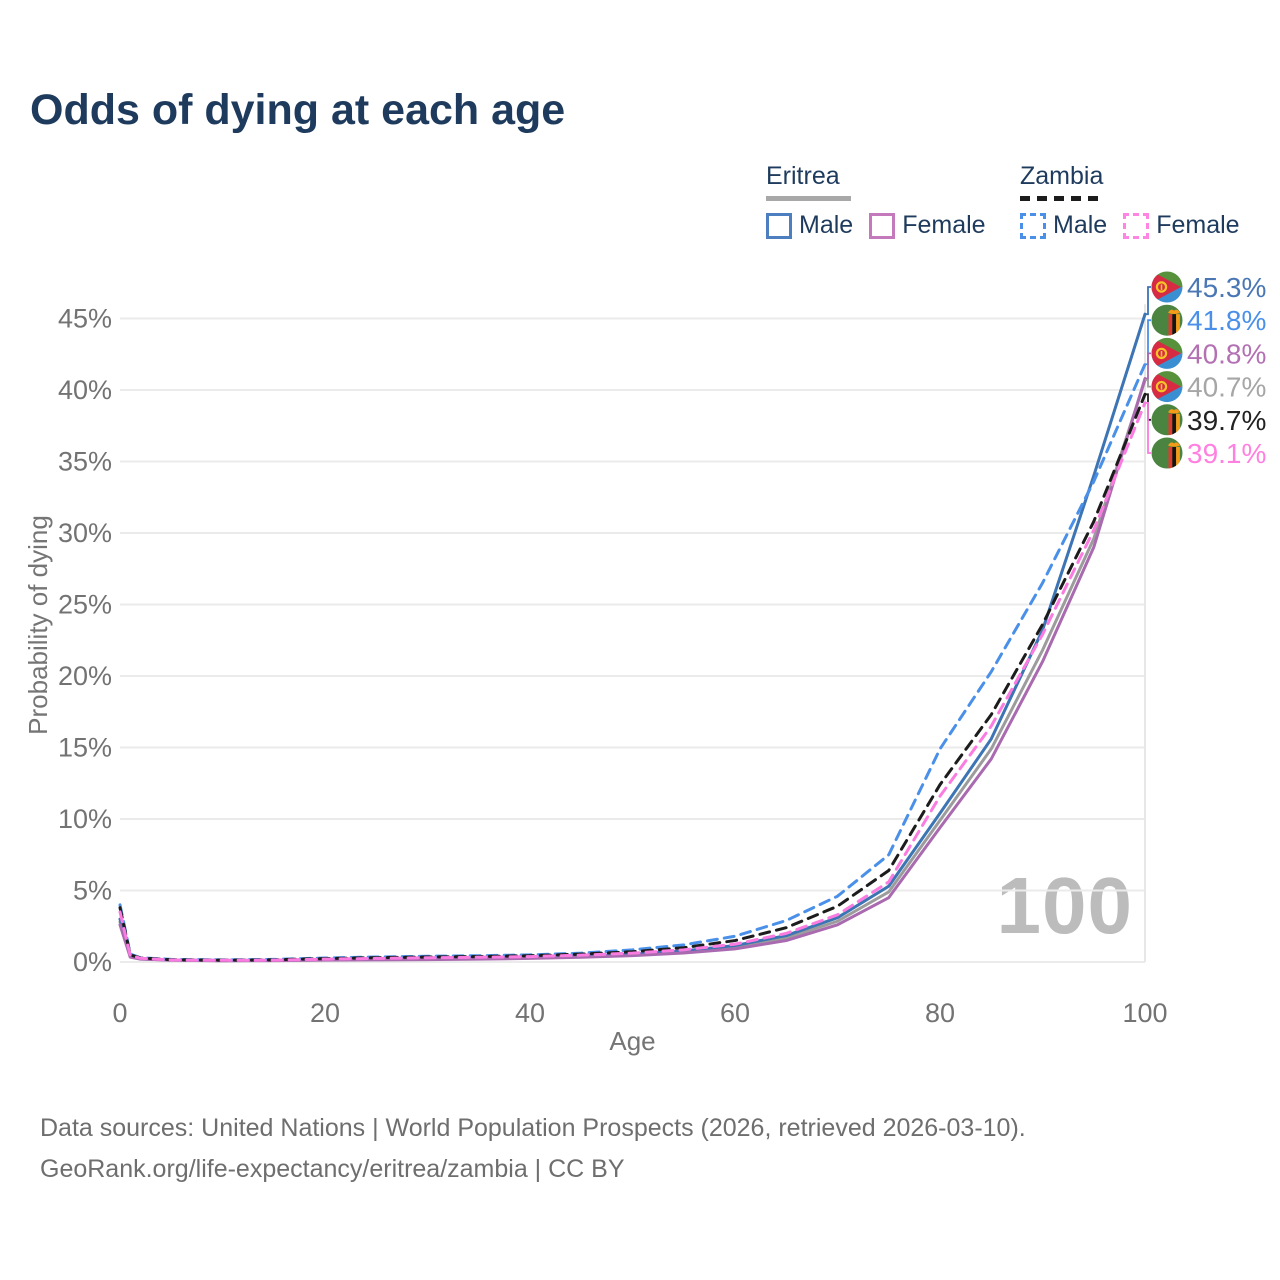 This screenshot has height=1280, width=1280. What do you see at coordinates (882, 225) in the screenshot?
I see `legend-swatch-eritrea-female` at bounding box center [882, 225].